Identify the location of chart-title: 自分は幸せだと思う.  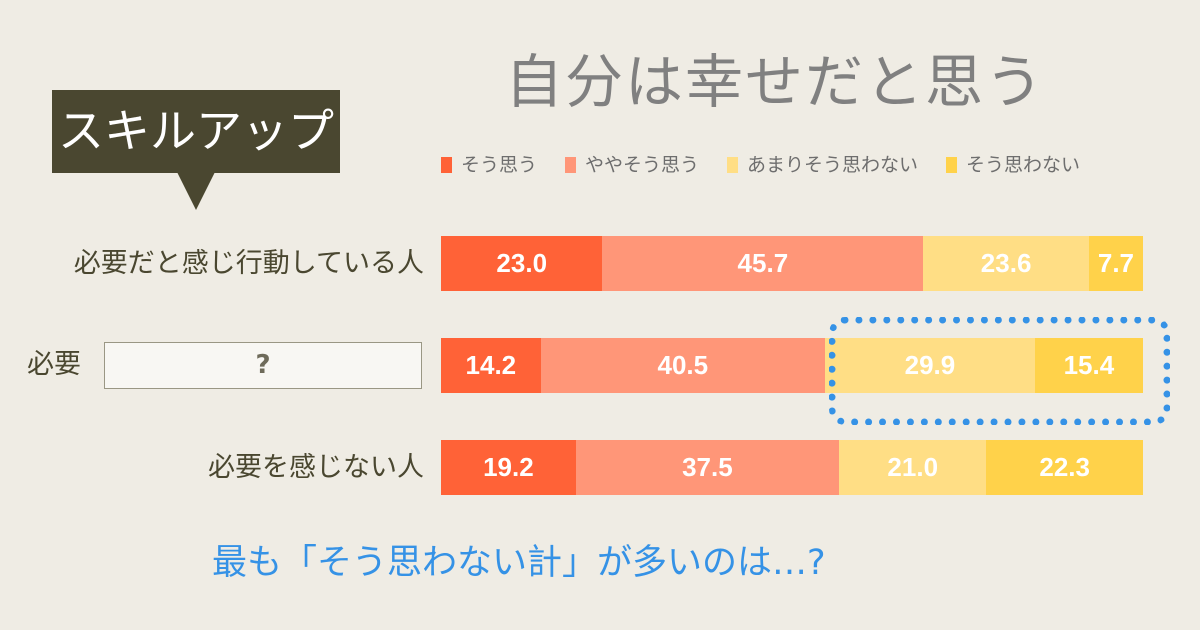
(775, 82).